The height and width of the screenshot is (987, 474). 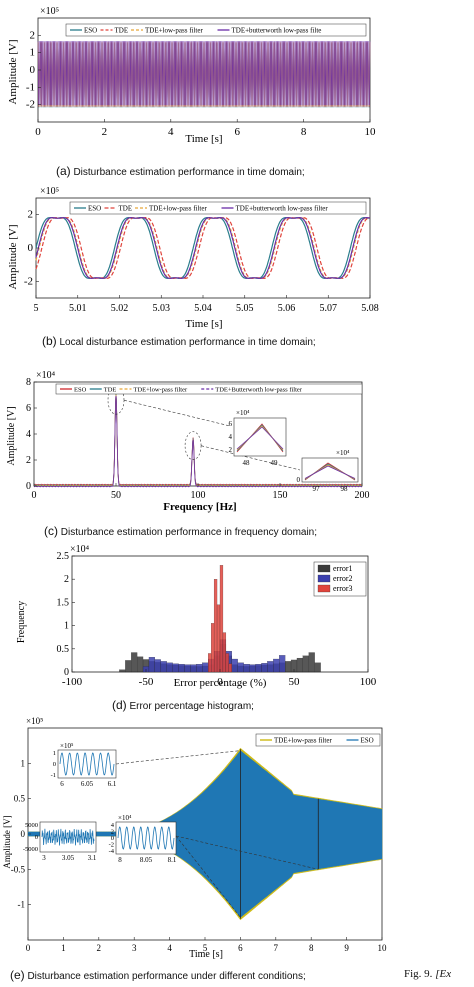 I want to click on chart-b-legend, so click(x=218, y=208).